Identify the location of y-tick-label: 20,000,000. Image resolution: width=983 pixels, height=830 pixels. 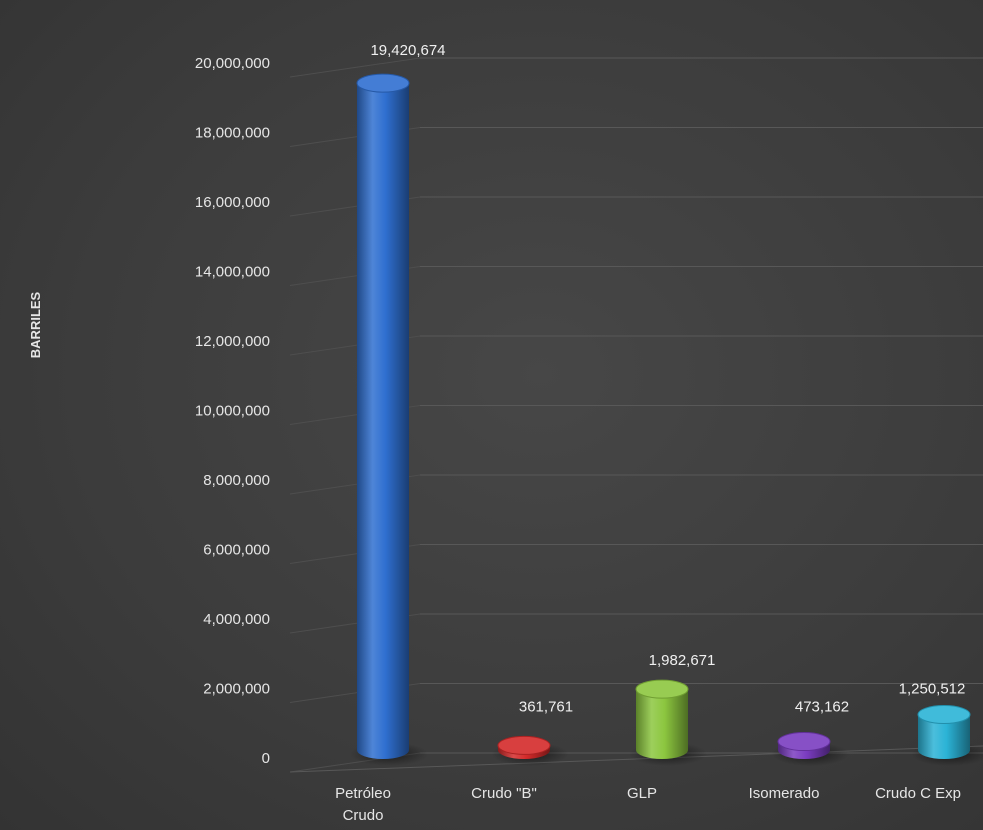
(232, 63).